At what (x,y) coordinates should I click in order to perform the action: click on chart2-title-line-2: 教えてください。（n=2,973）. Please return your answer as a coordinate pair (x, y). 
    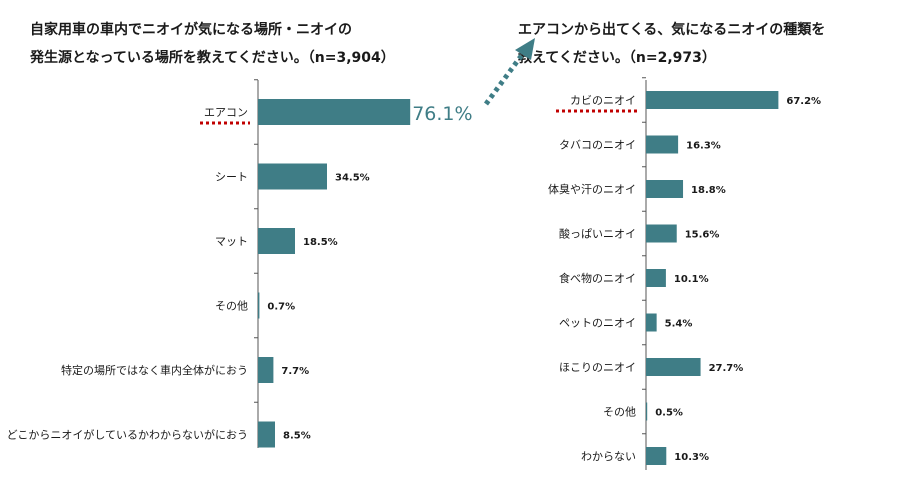
    Looking at the image, I should click on (617, 57).